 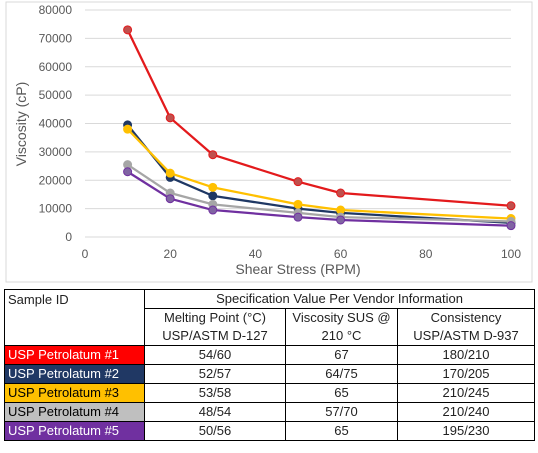 I want to click on consistency-value: 210/245, so click(x=466, y=393).